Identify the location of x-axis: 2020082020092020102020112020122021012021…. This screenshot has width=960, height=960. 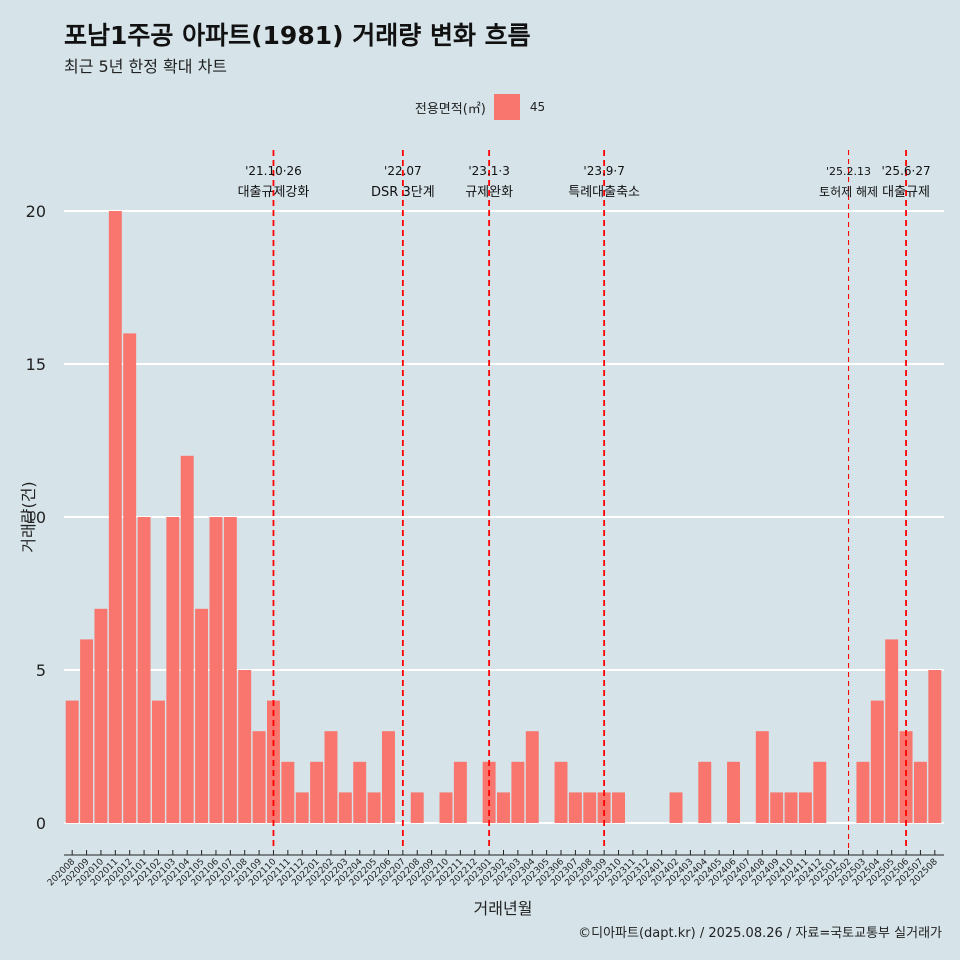
(495, 869).